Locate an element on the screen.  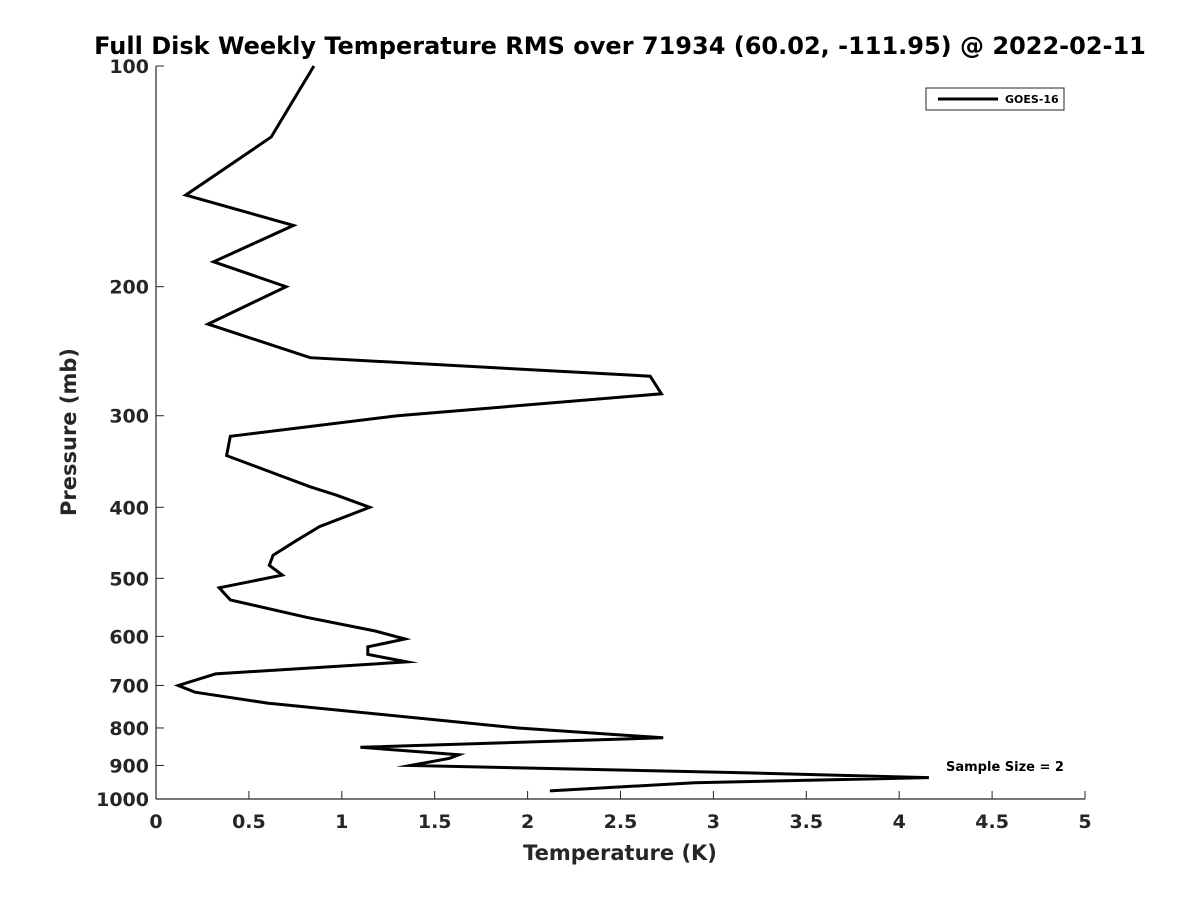
y-axis-label: Pressure (mb) is located at coordinates (69, 432).